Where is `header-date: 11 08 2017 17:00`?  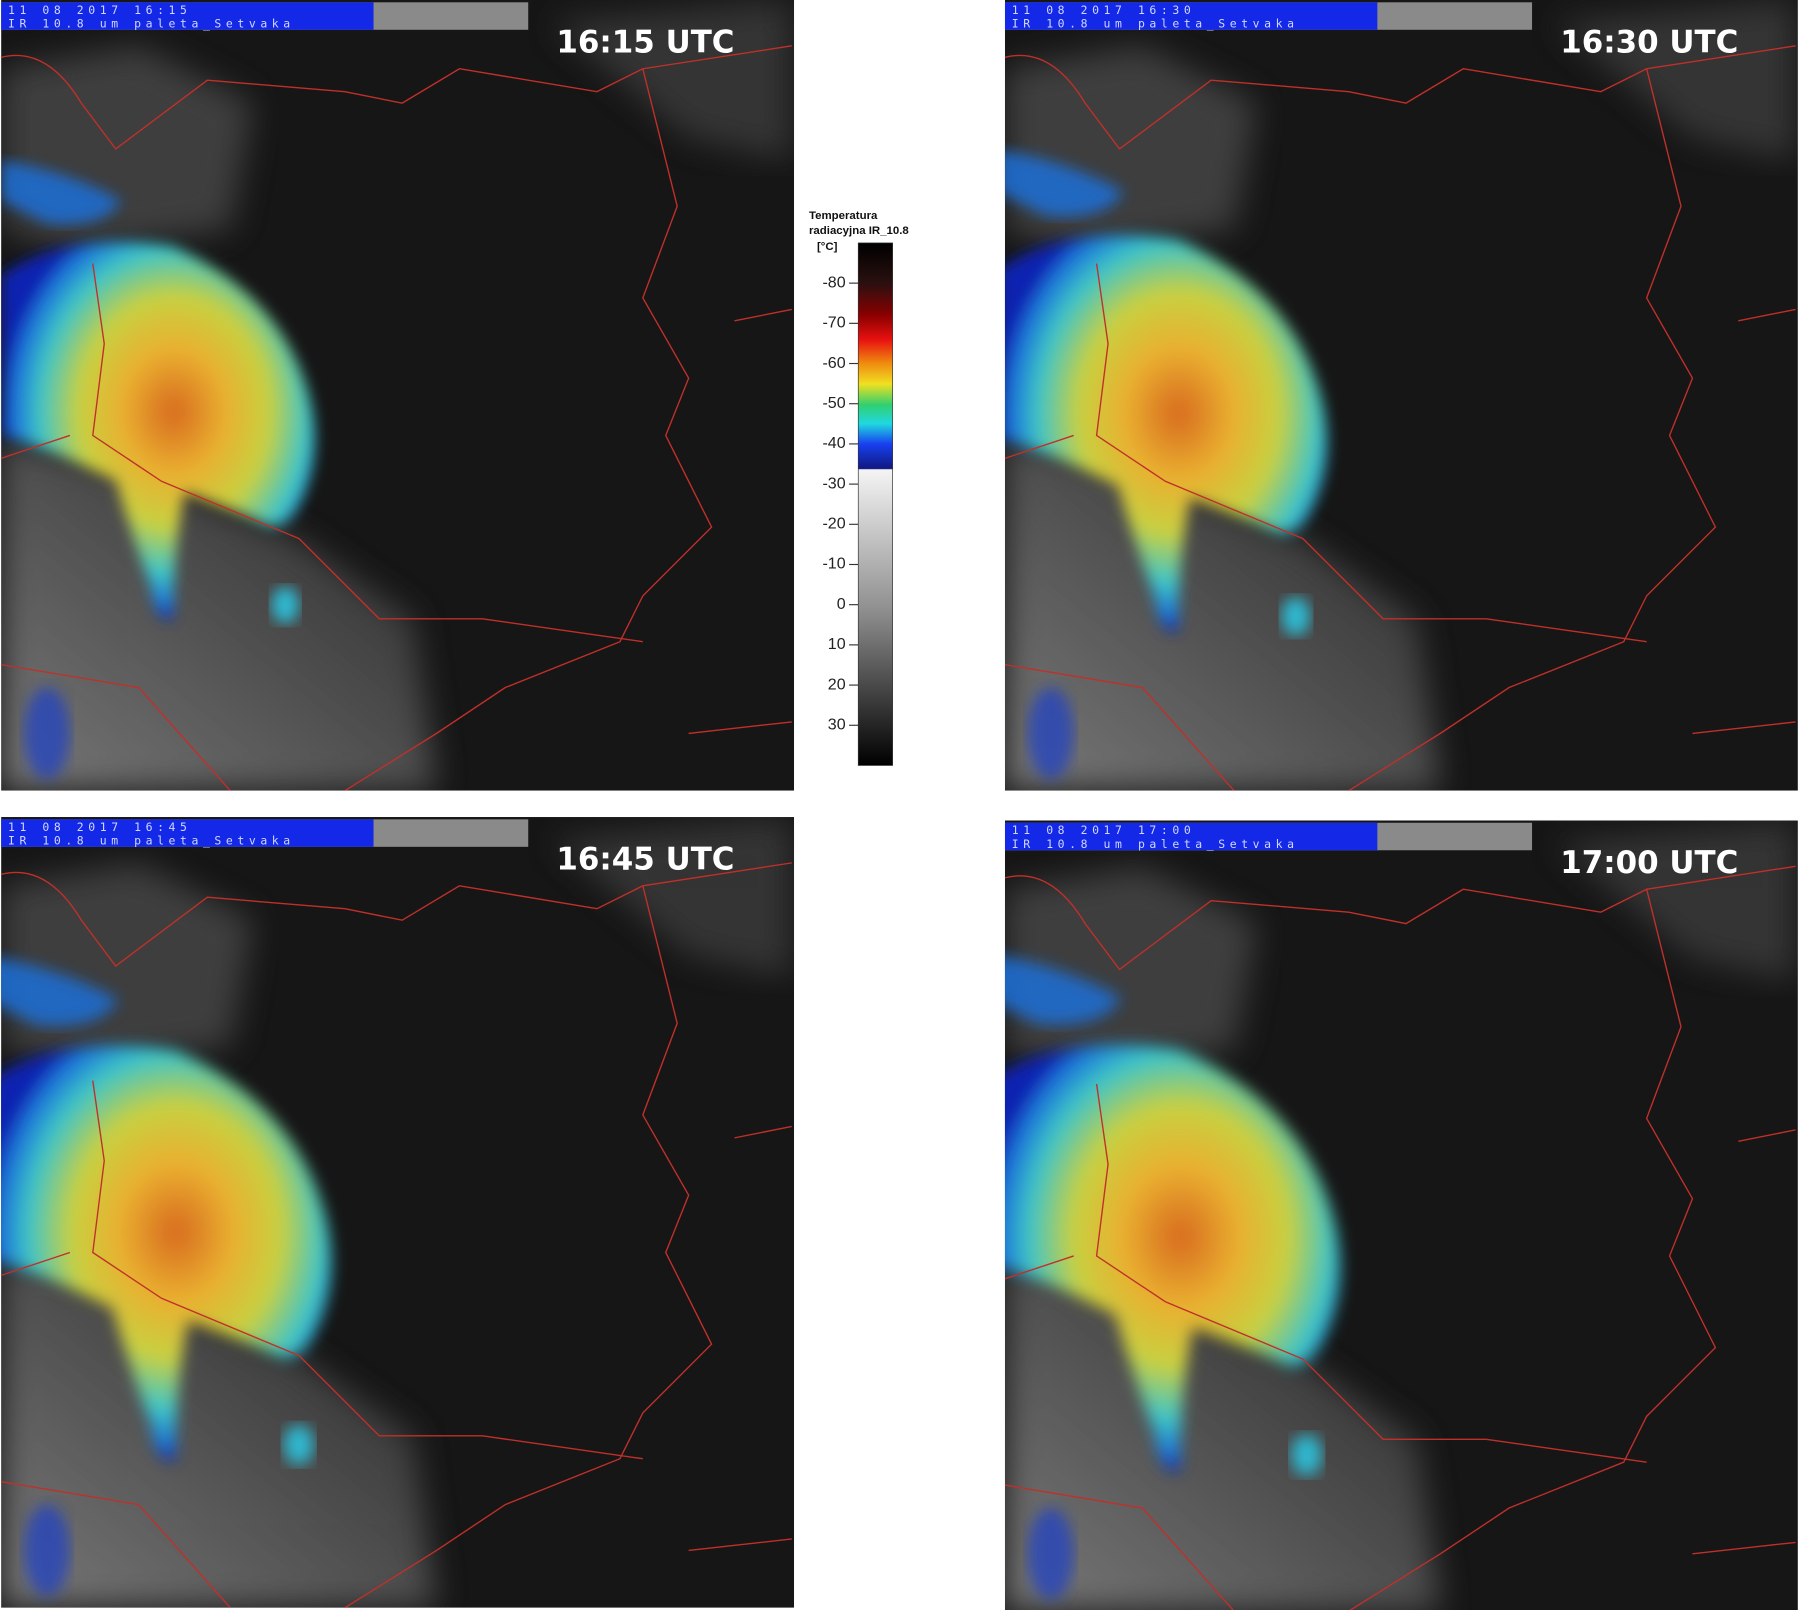 header-date: 11 08 2017 17:00 is located at coordinates (1104, 830).